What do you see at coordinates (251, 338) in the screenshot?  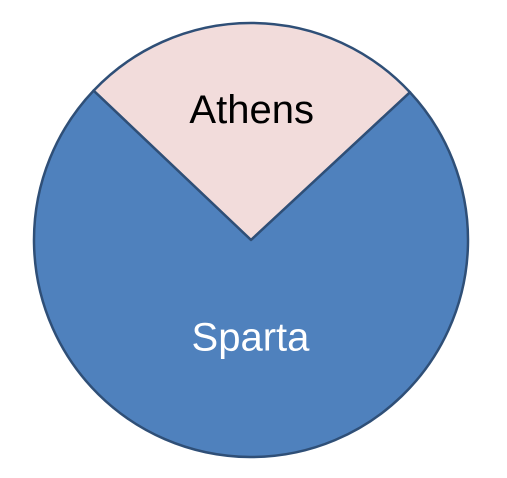 I see `pie-label-sparta: Sparta` at bounding box center [251, 338].